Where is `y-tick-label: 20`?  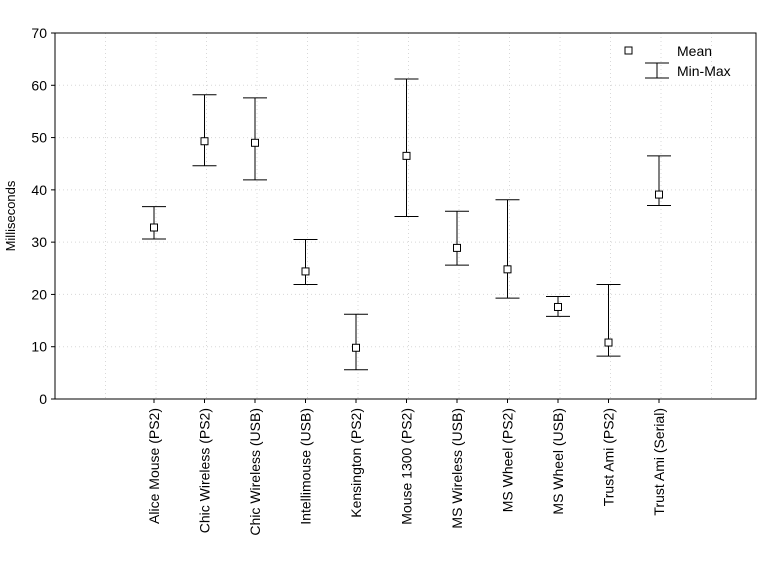 y-tick-label: 20 is located at coordinates (39, 294).